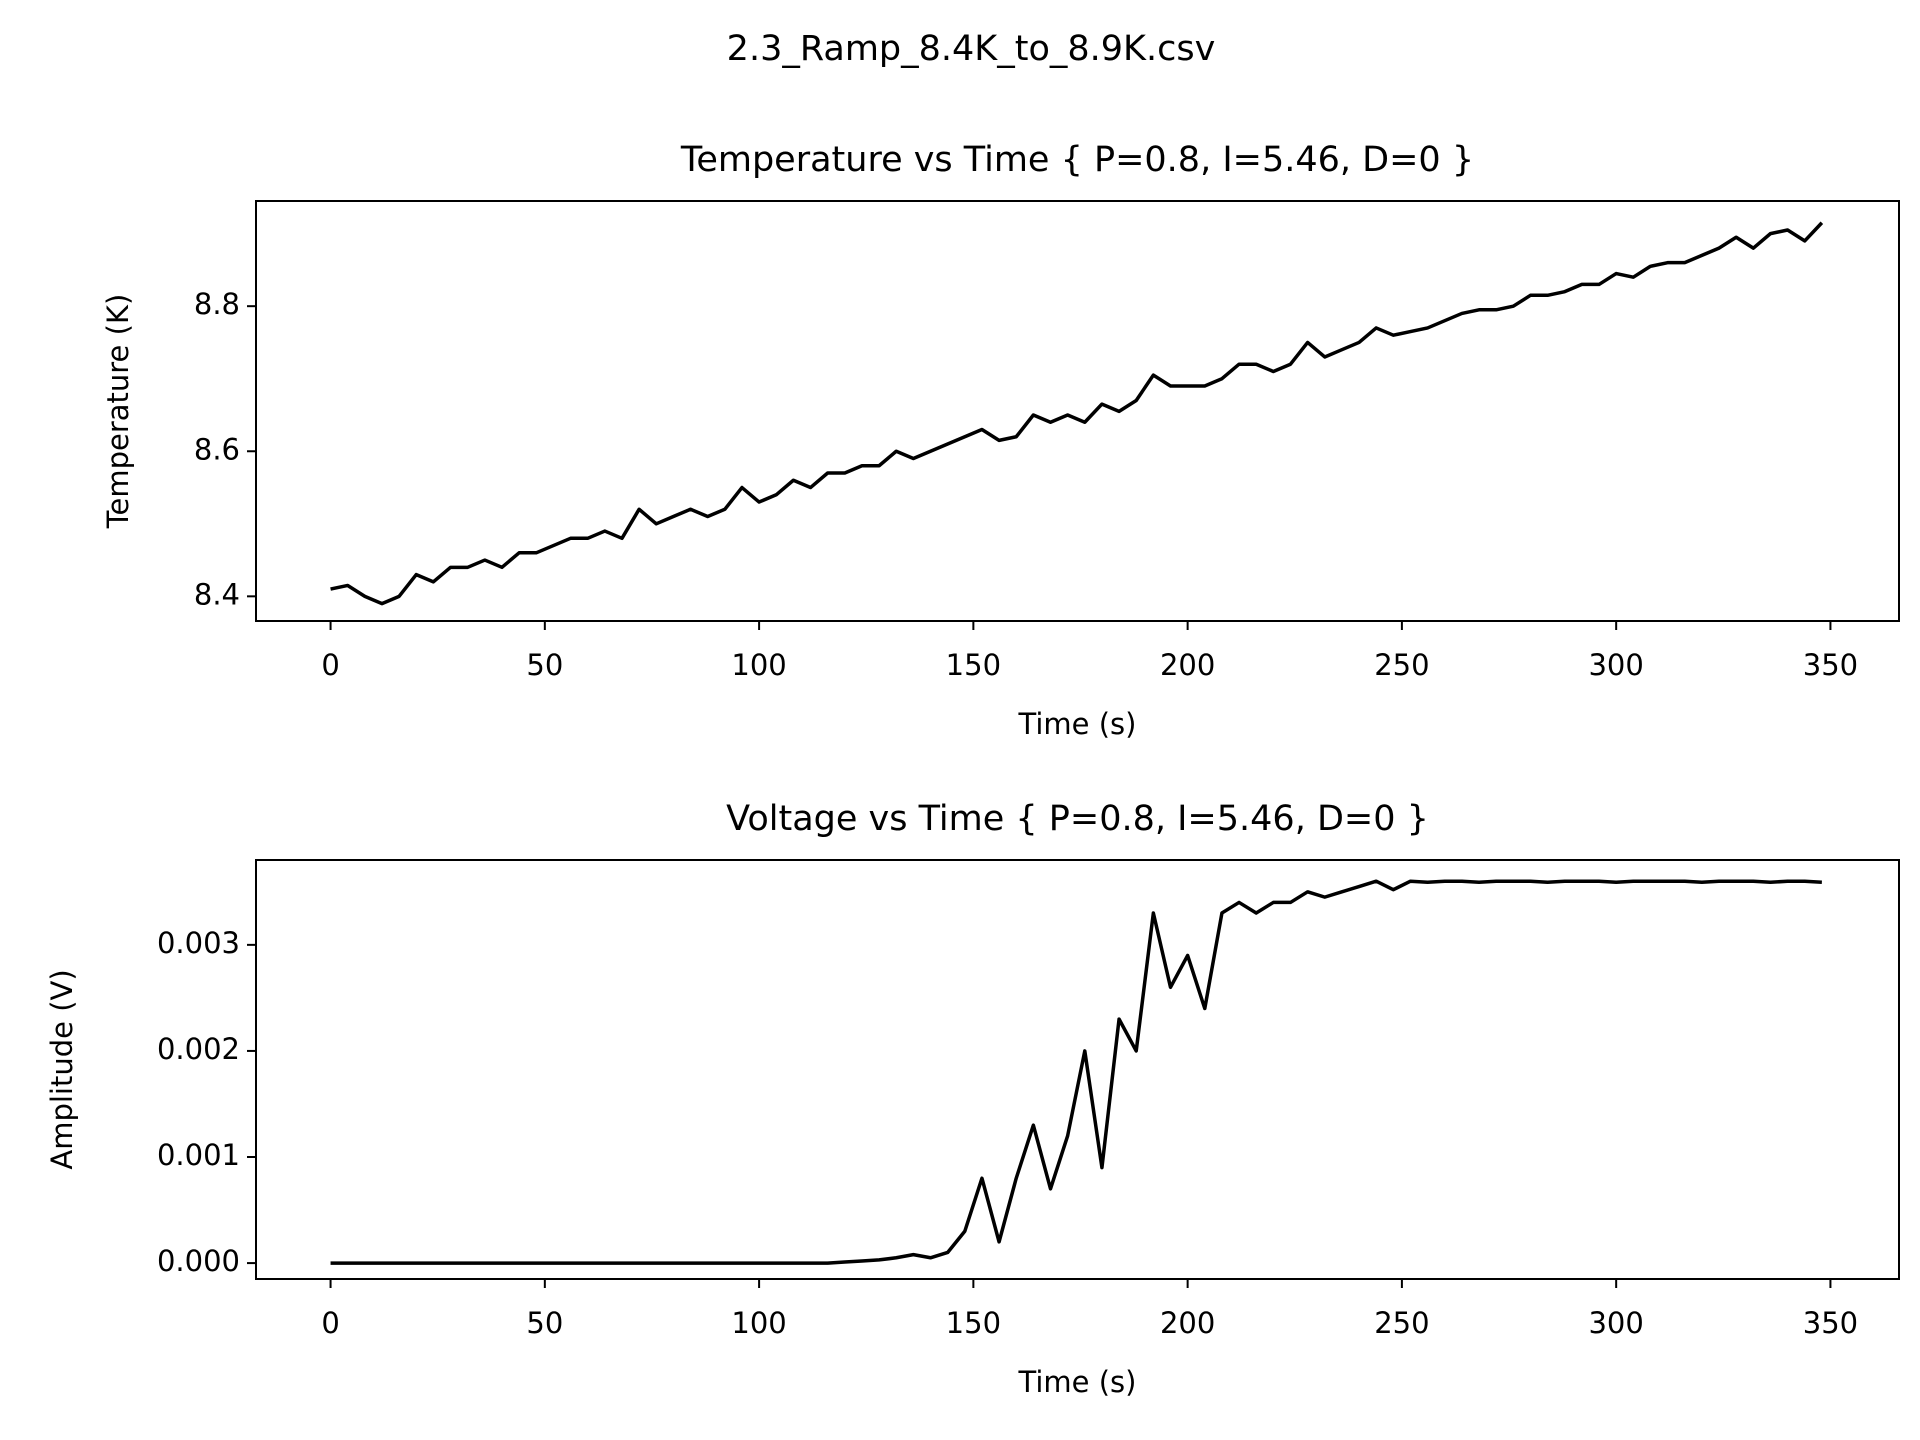 The height and width of the screenshot is (1440, 1920). Describe the element at coordinates (198, 1261) in the screenshot. I see `y-tick-label: 0.000` at that location.